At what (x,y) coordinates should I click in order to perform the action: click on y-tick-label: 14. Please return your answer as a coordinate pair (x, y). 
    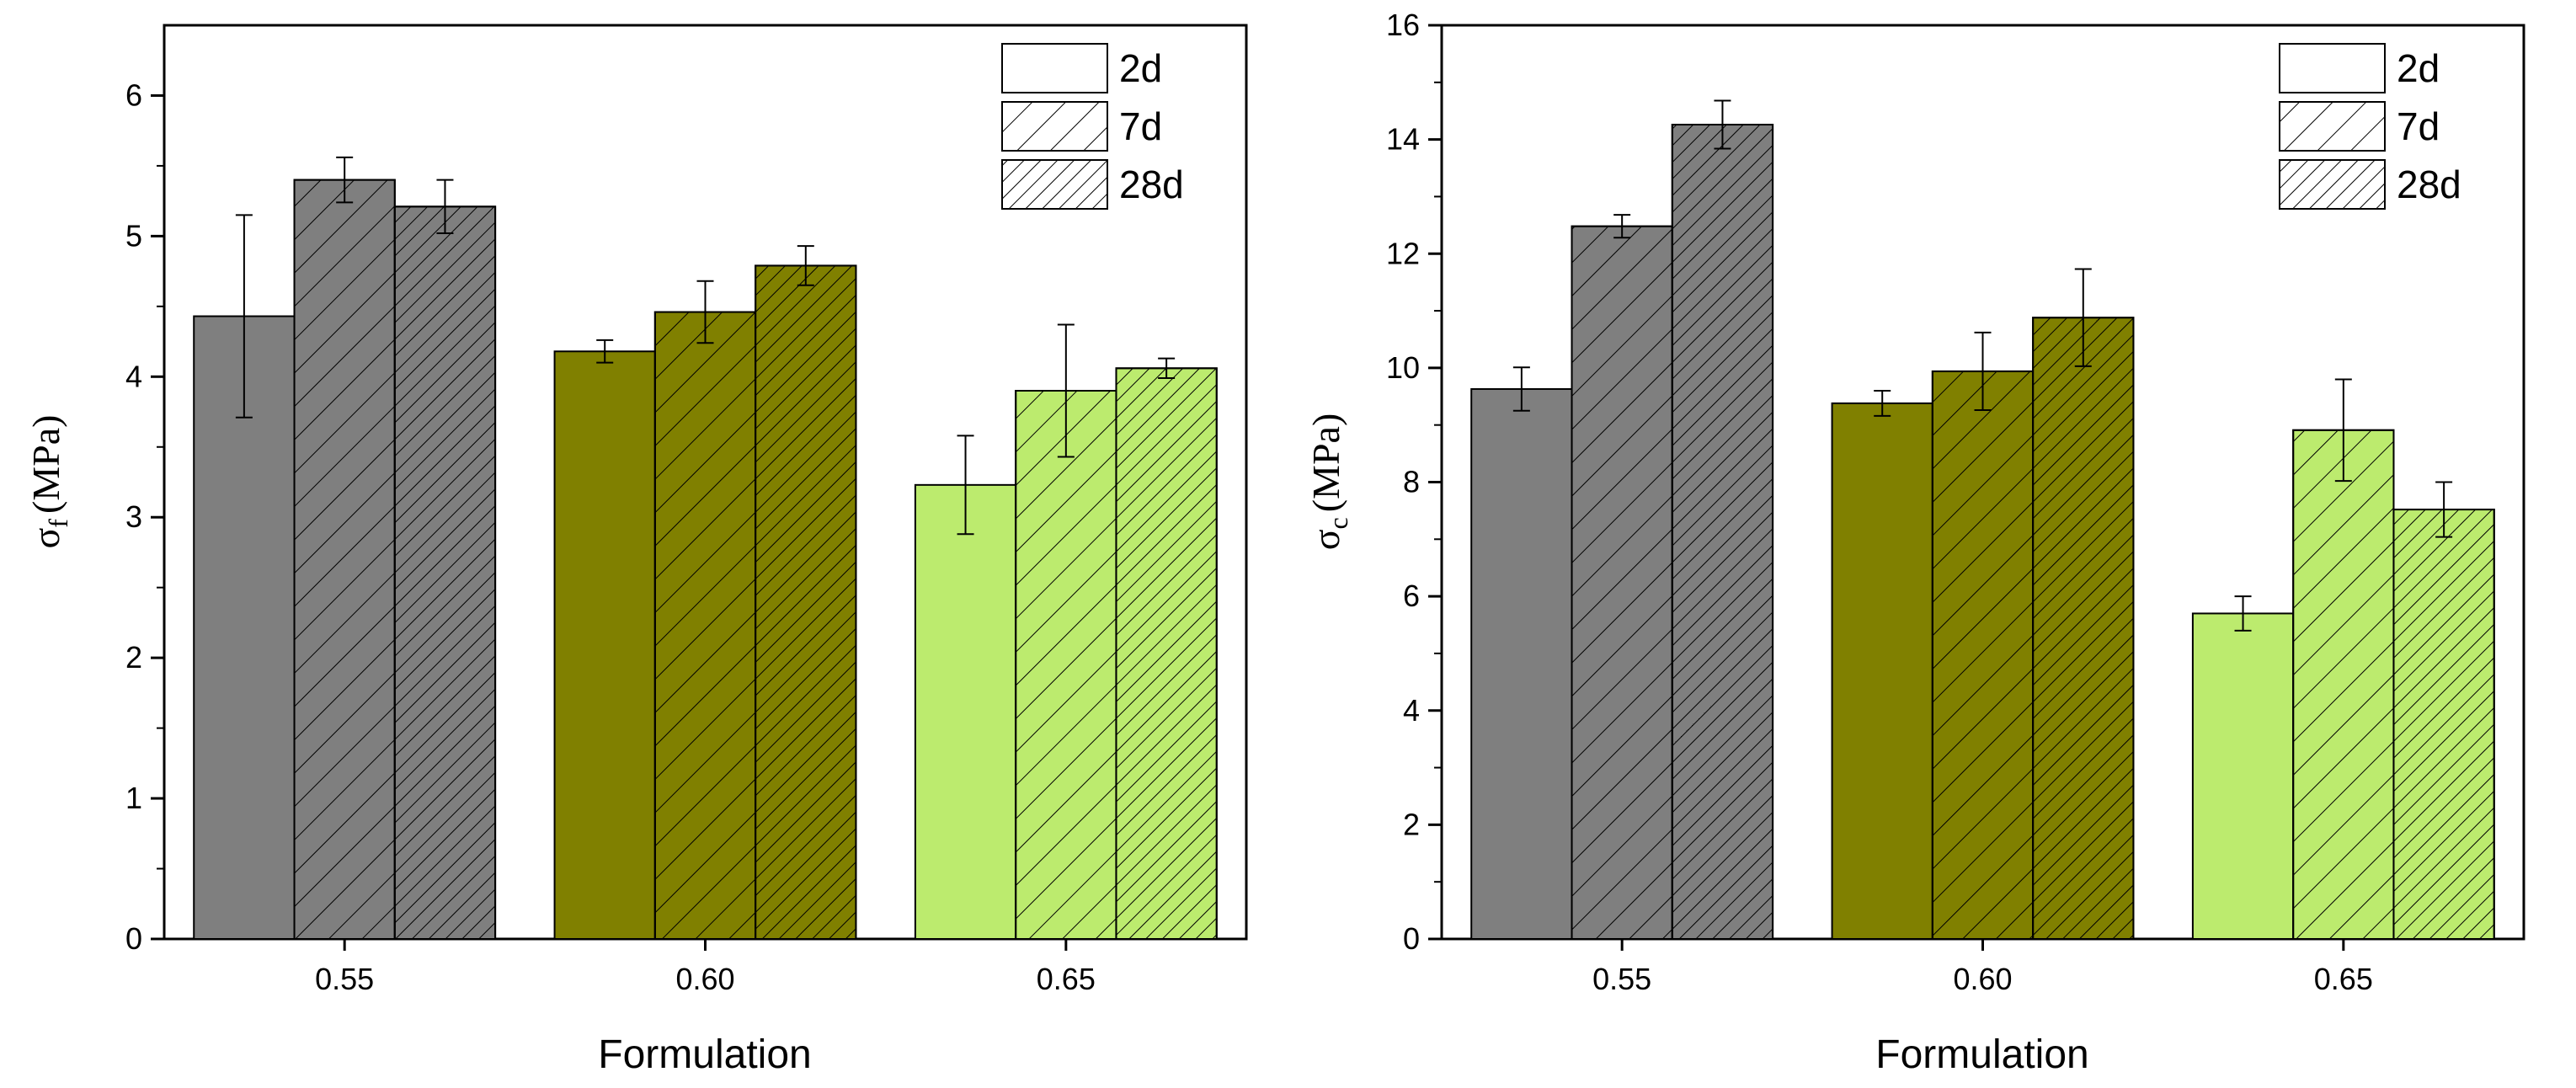
    Looking at the image, I should click on (1403, 139).